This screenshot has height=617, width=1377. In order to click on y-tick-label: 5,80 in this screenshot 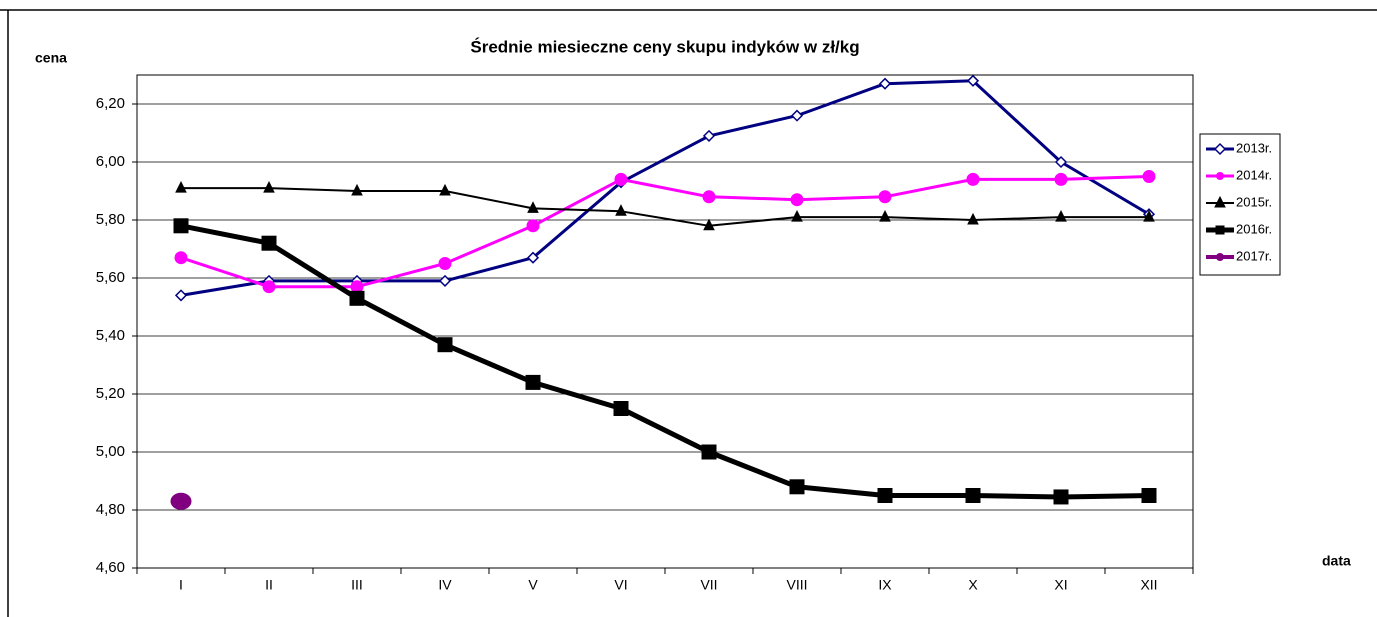, I will do `click(110, 219)`.